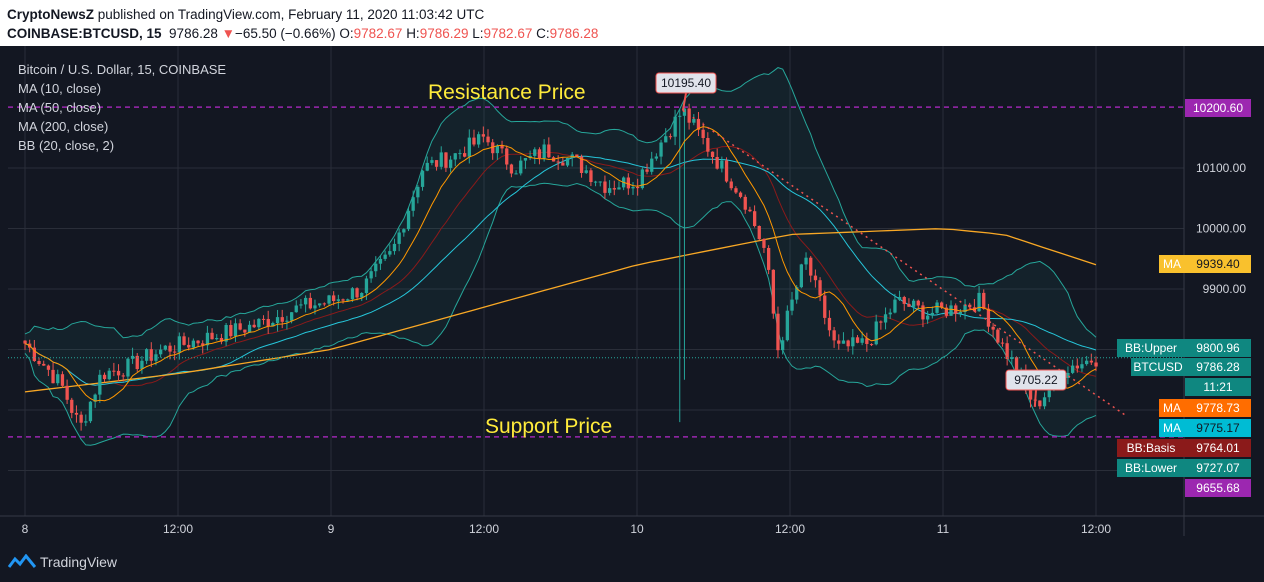 The width and height of the screenshot is (1264, 582). What do you see at coordinates (25, 529) in the screenshot?
I see `time-axis-label: 8` at bounding box center [25, 529].